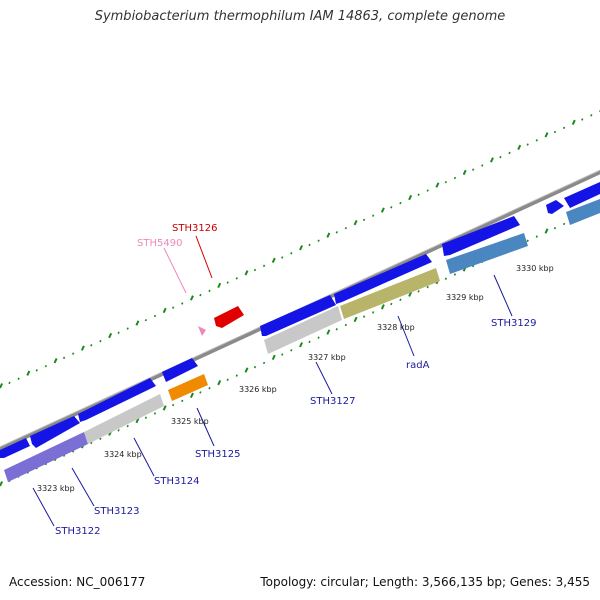 The width and height of the screenshot is (600, 600). Describe the element at coordinates (418, 365) in the screenshot. I see `gene-label-radA: radA` at that location.